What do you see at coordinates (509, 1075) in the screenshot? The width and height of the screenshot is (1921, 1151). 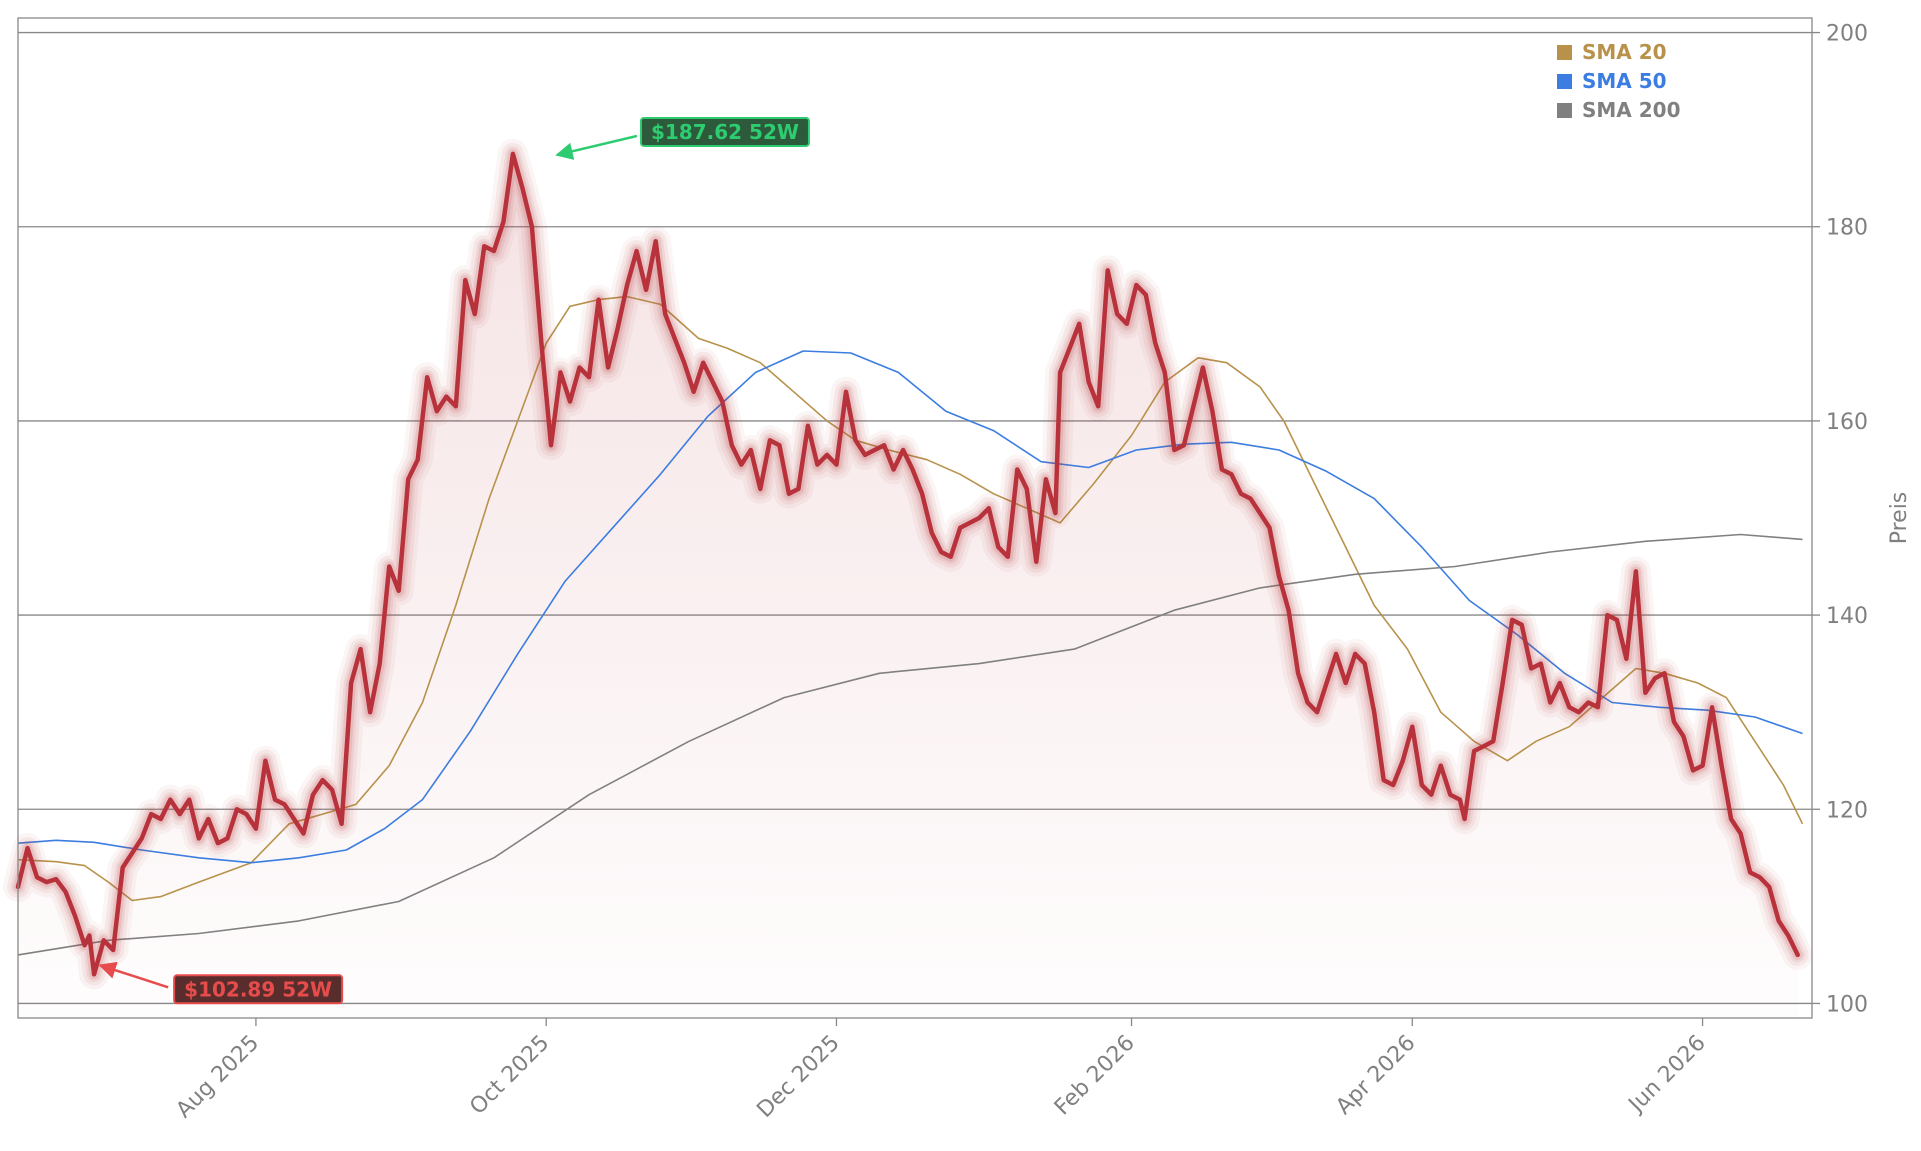 I see `x-tick-label: Oct 2025` at bounding box center [509, 1075].